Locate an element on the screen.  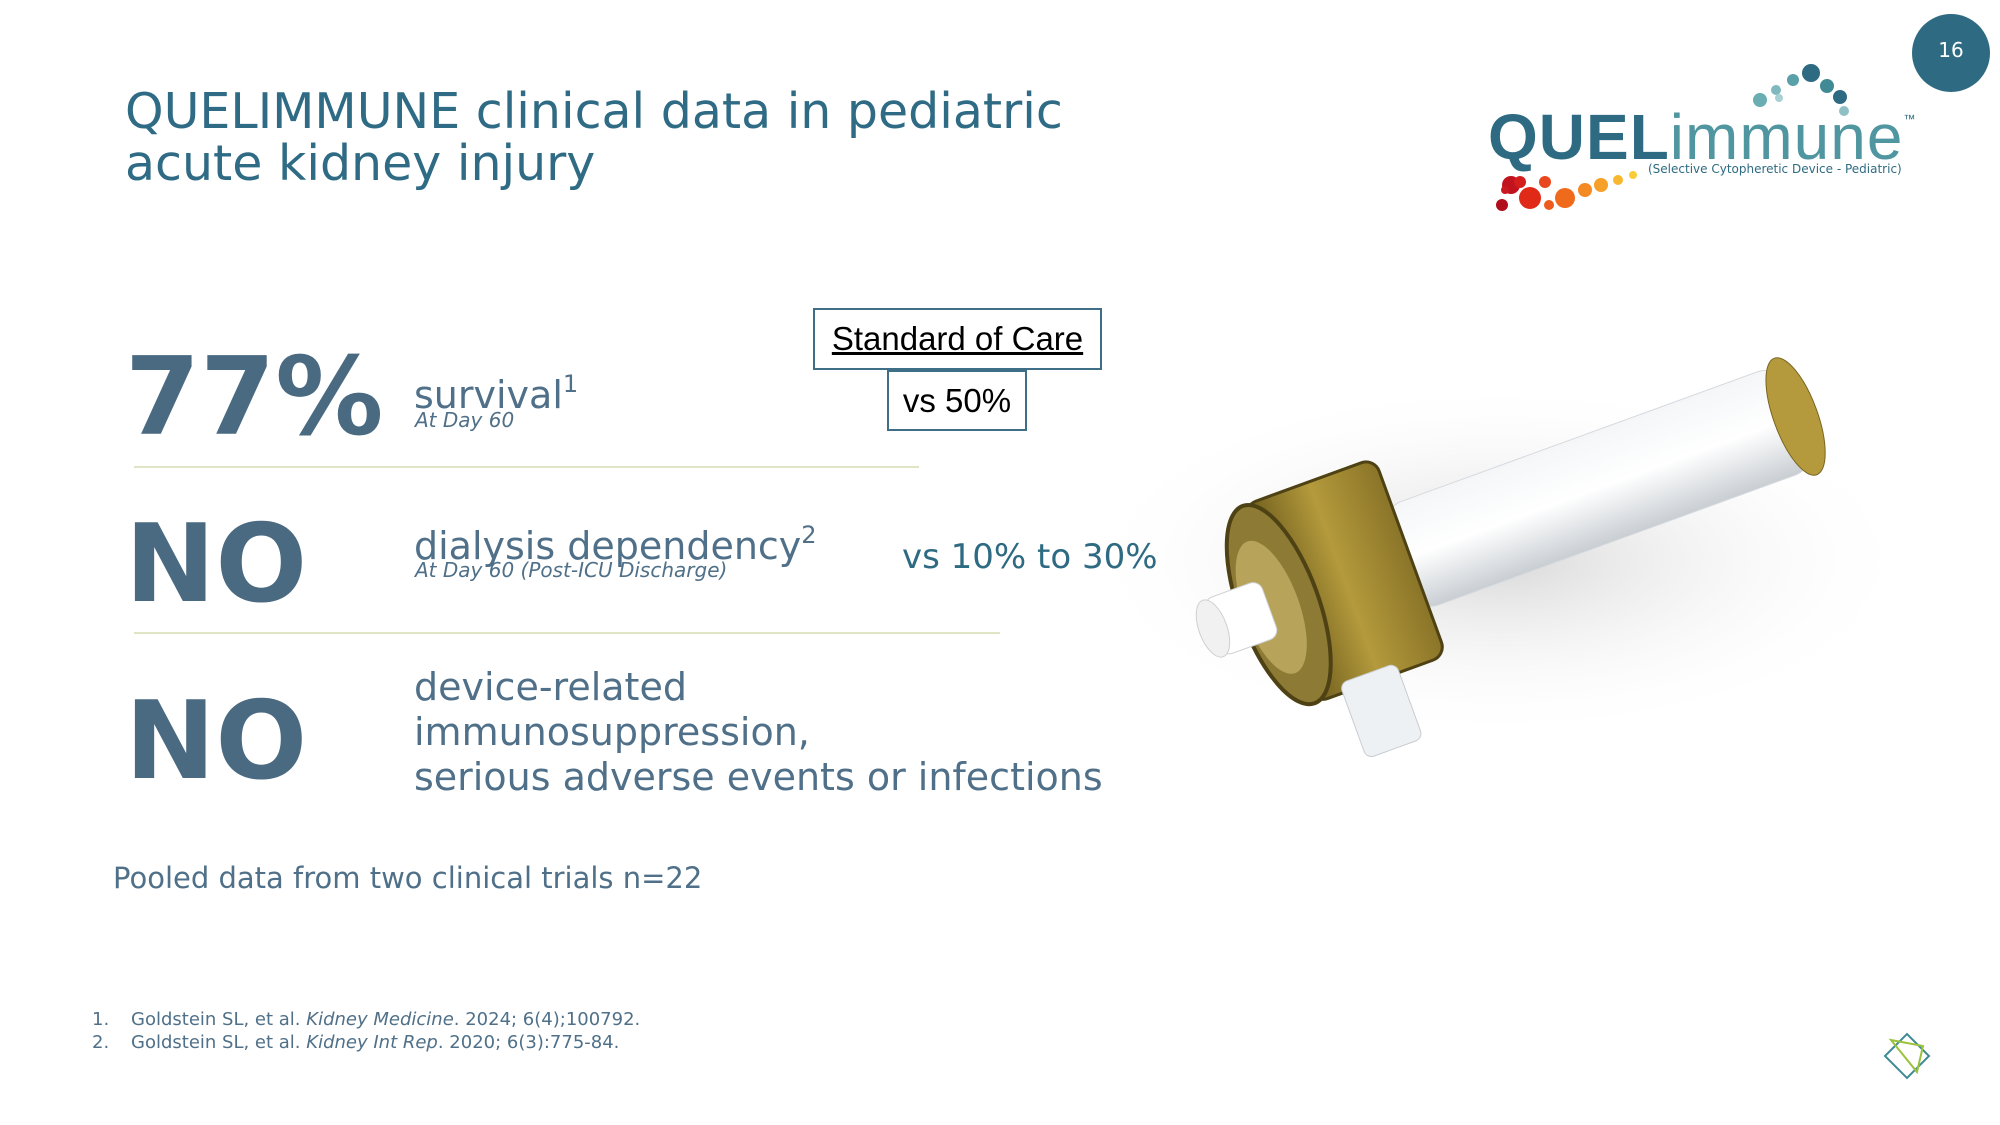
device-image is located at coordinates (1500, 557).